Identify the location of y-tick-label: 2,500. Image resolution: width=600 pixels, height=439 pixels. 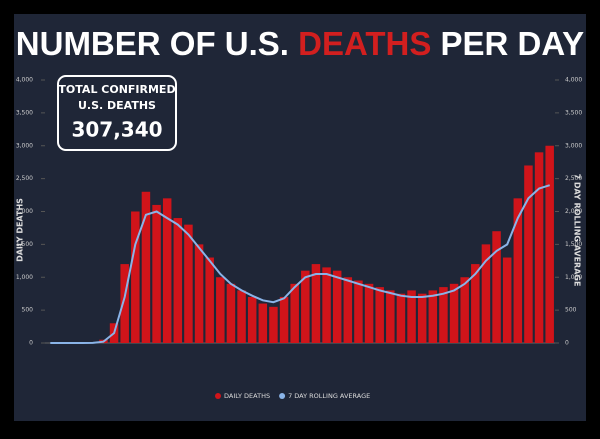
(24, 178).